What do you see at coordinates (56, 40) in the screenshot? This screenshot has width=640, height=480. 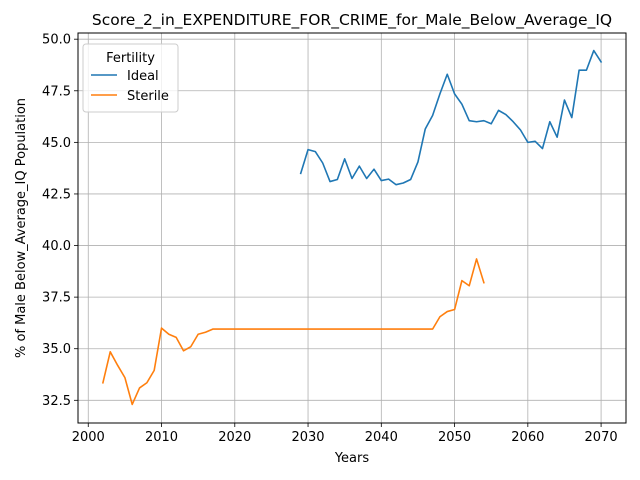 I see `y-tick-label: 50.0` at bounding box center [56, 40].